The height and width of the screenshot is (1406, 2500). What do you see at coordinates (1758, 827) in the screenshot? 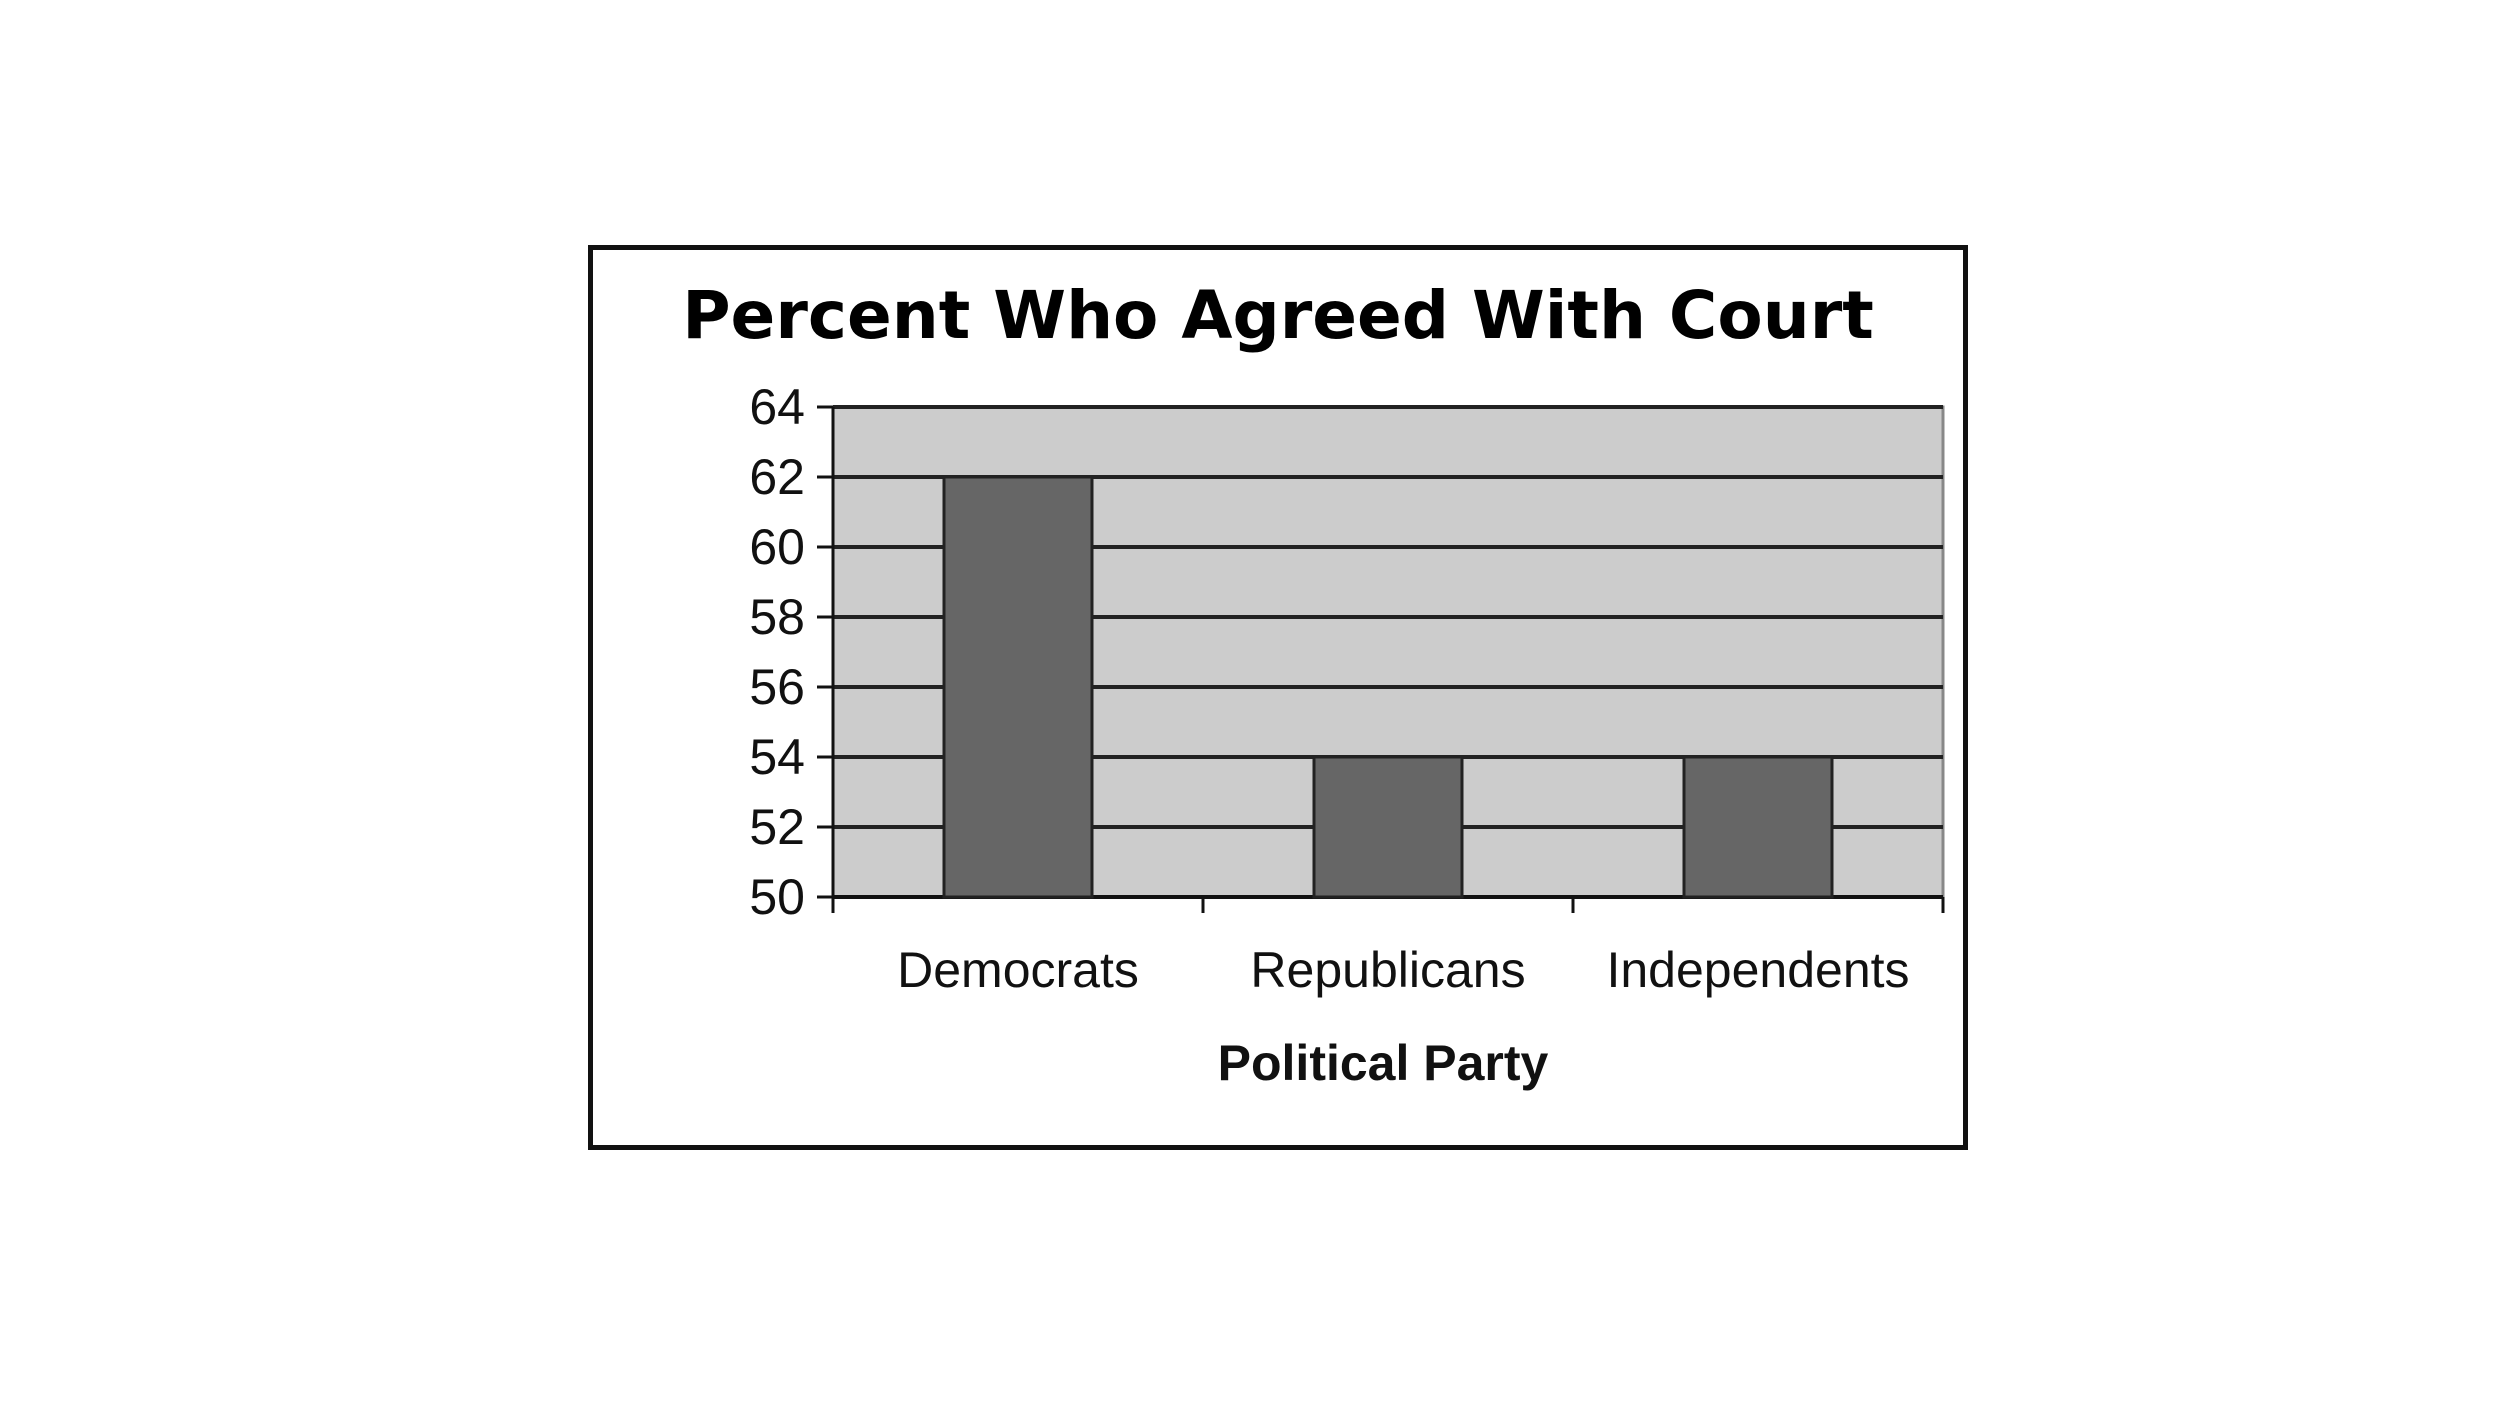
I see `bar-independents` at bounding box center [1758, 827].